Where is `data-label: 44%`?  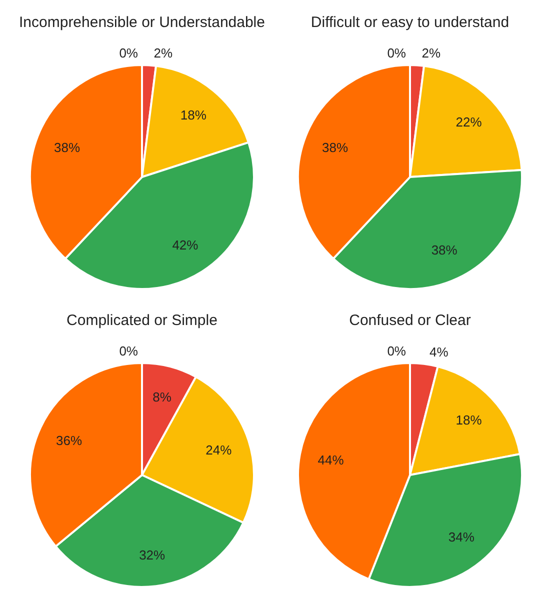 data-label: 44% is located at coordinates (331, 460).